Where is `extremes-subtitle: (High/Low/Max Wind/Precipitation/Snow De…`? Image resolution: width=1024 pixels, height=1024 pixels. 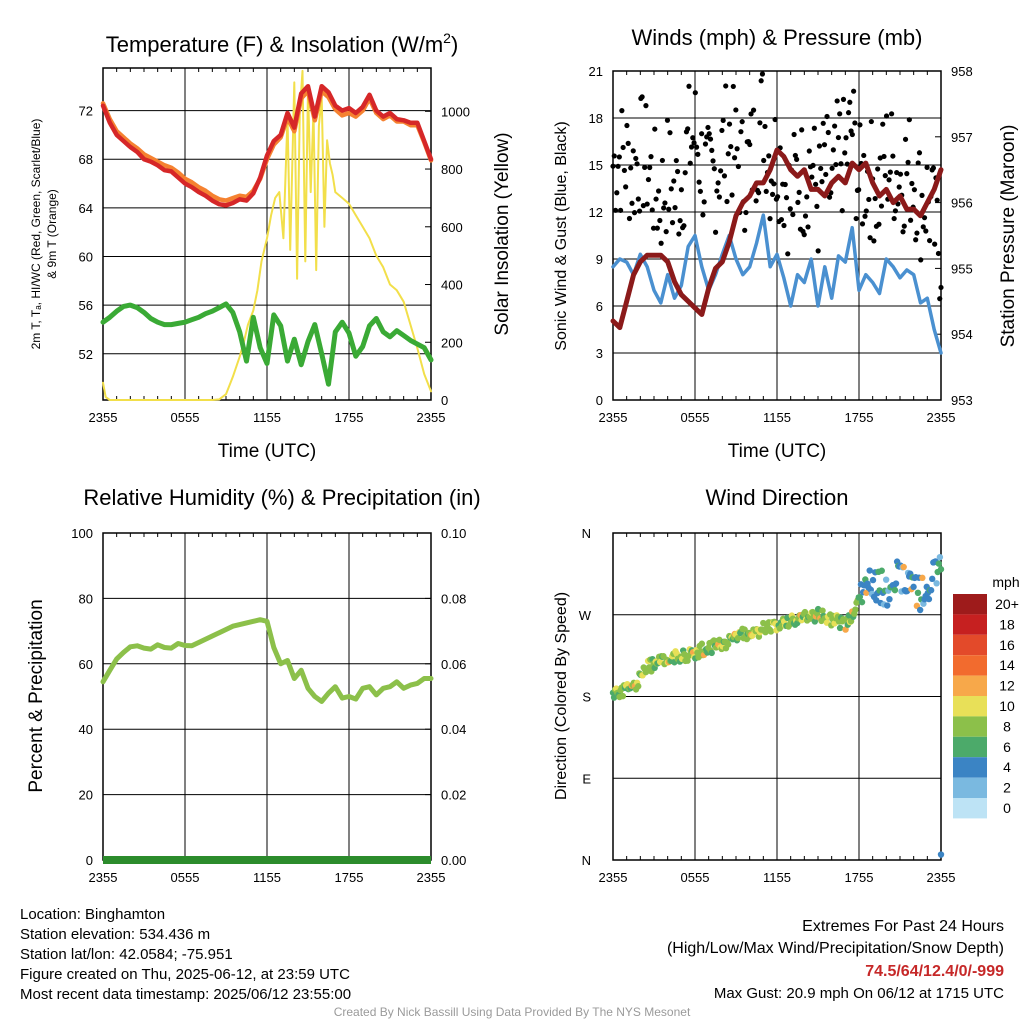
extremes-subtitle: (High/Low/Max Wind/Precipitation/Snow De… is located at coordinates (835, 948).